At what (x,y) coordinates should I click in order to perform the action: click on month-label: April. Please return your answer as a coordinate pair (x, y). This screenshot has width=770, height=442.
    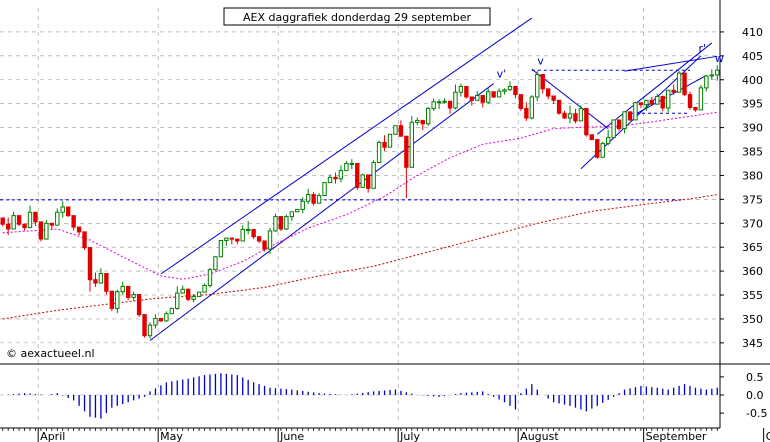
    Looking at the image, I should click on (52, 436).